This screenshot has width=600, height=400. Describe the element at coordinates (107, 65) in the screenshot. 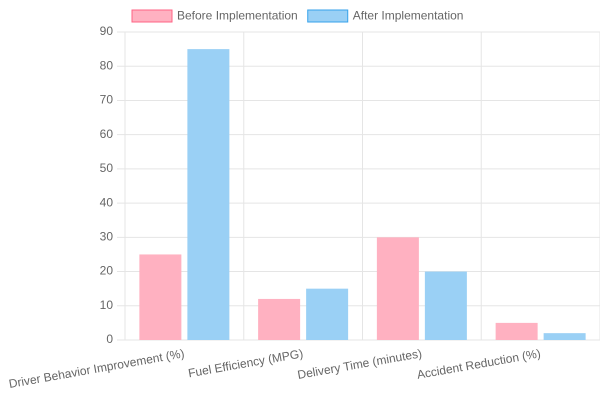

I see `y-tick-label: 80` at that location.